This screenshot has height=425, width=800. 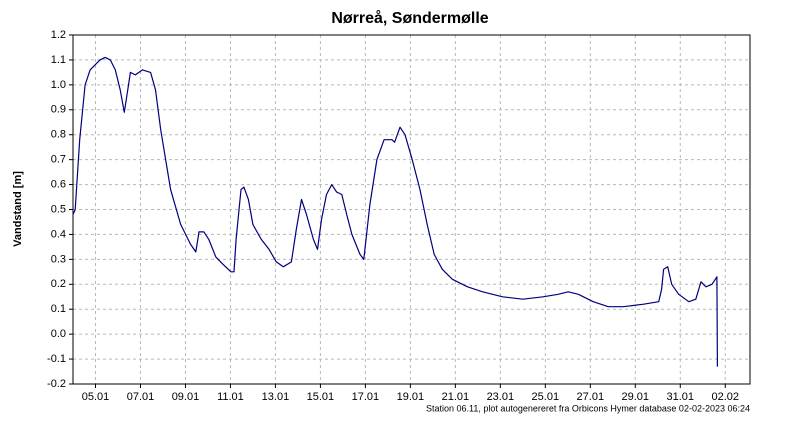 What do you see at coordinates (58, 35) in the screenshot?
I see `y-tick-label: 1.2` at bounding box center [58, 35].